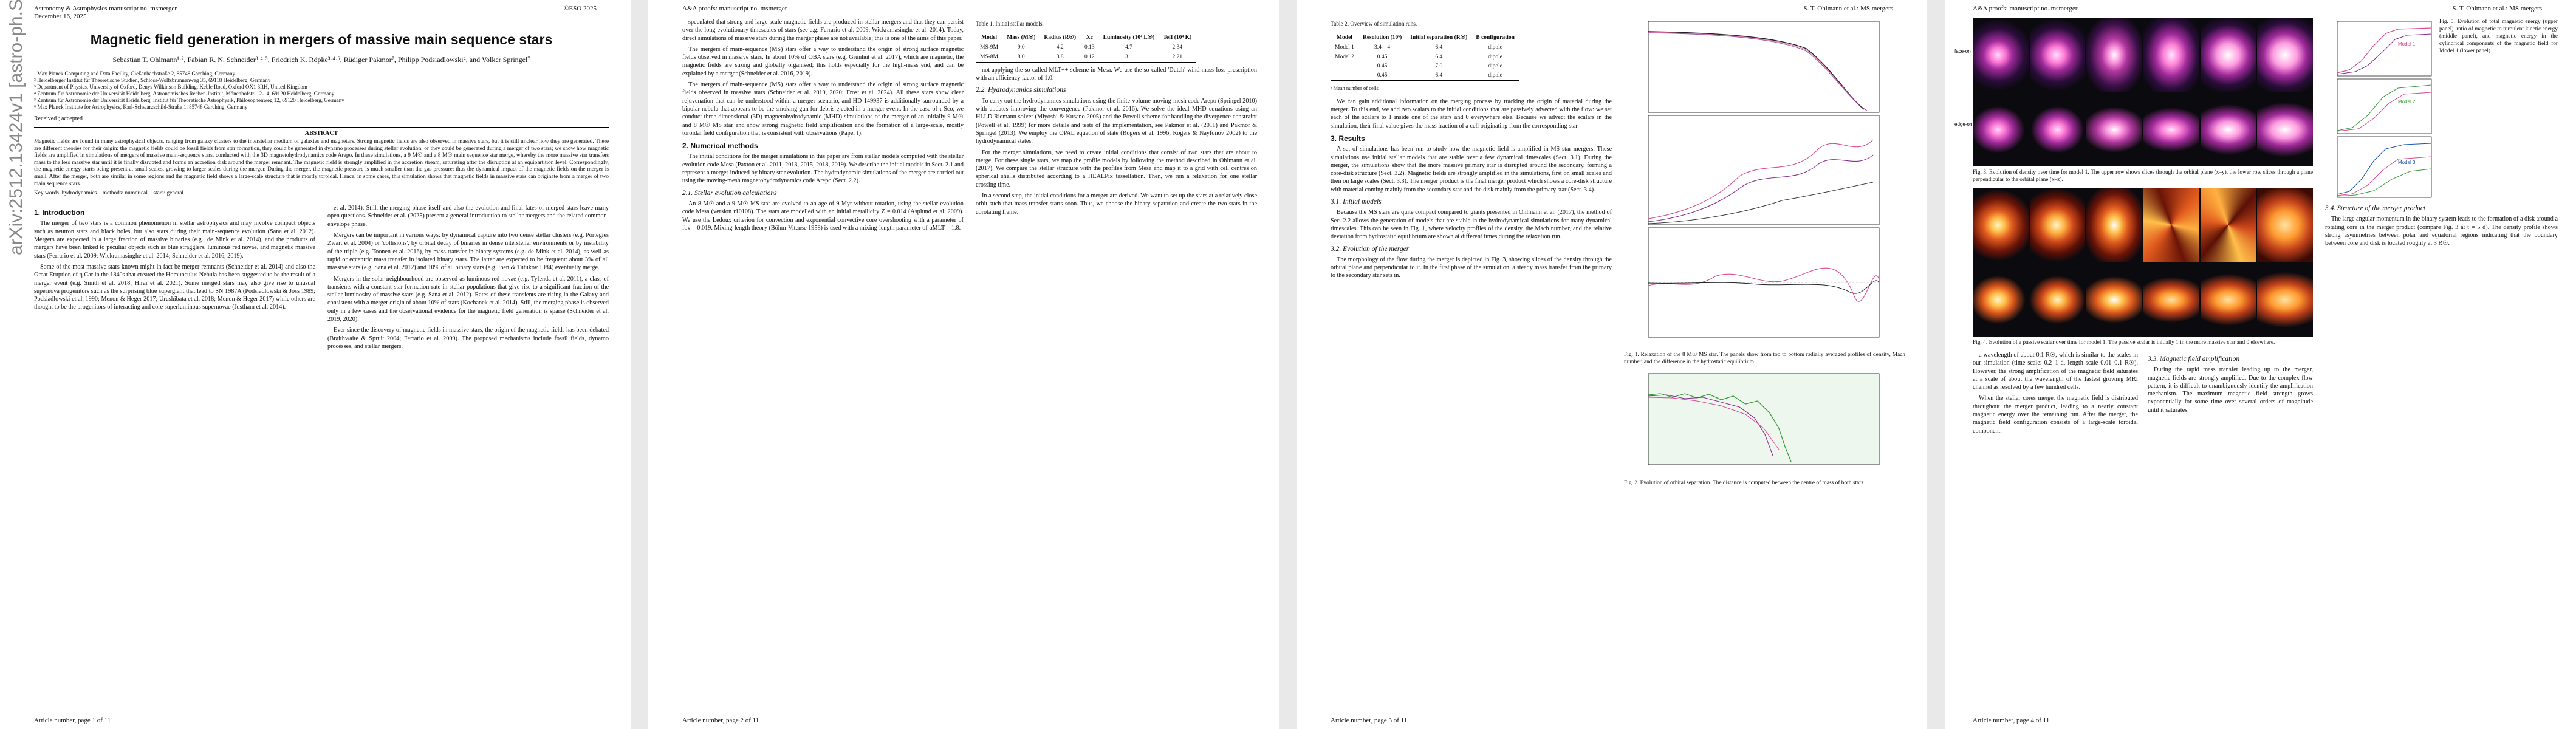 This screenshot has height=729, width=2576. I want to click on subsection-heading: 3.4. Structure of the merger product, so click(2375, 208).